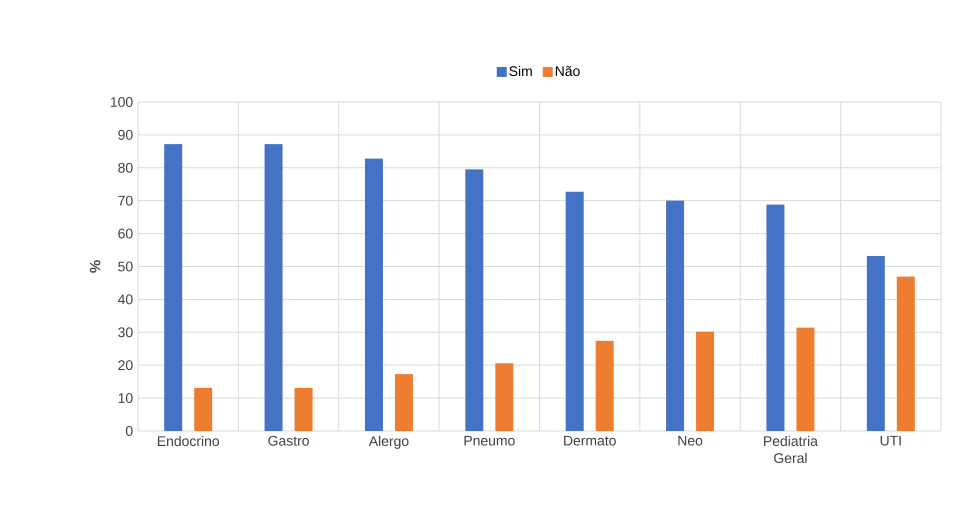  I want to click on x-tick-label: Dermato, so click(590, 441).